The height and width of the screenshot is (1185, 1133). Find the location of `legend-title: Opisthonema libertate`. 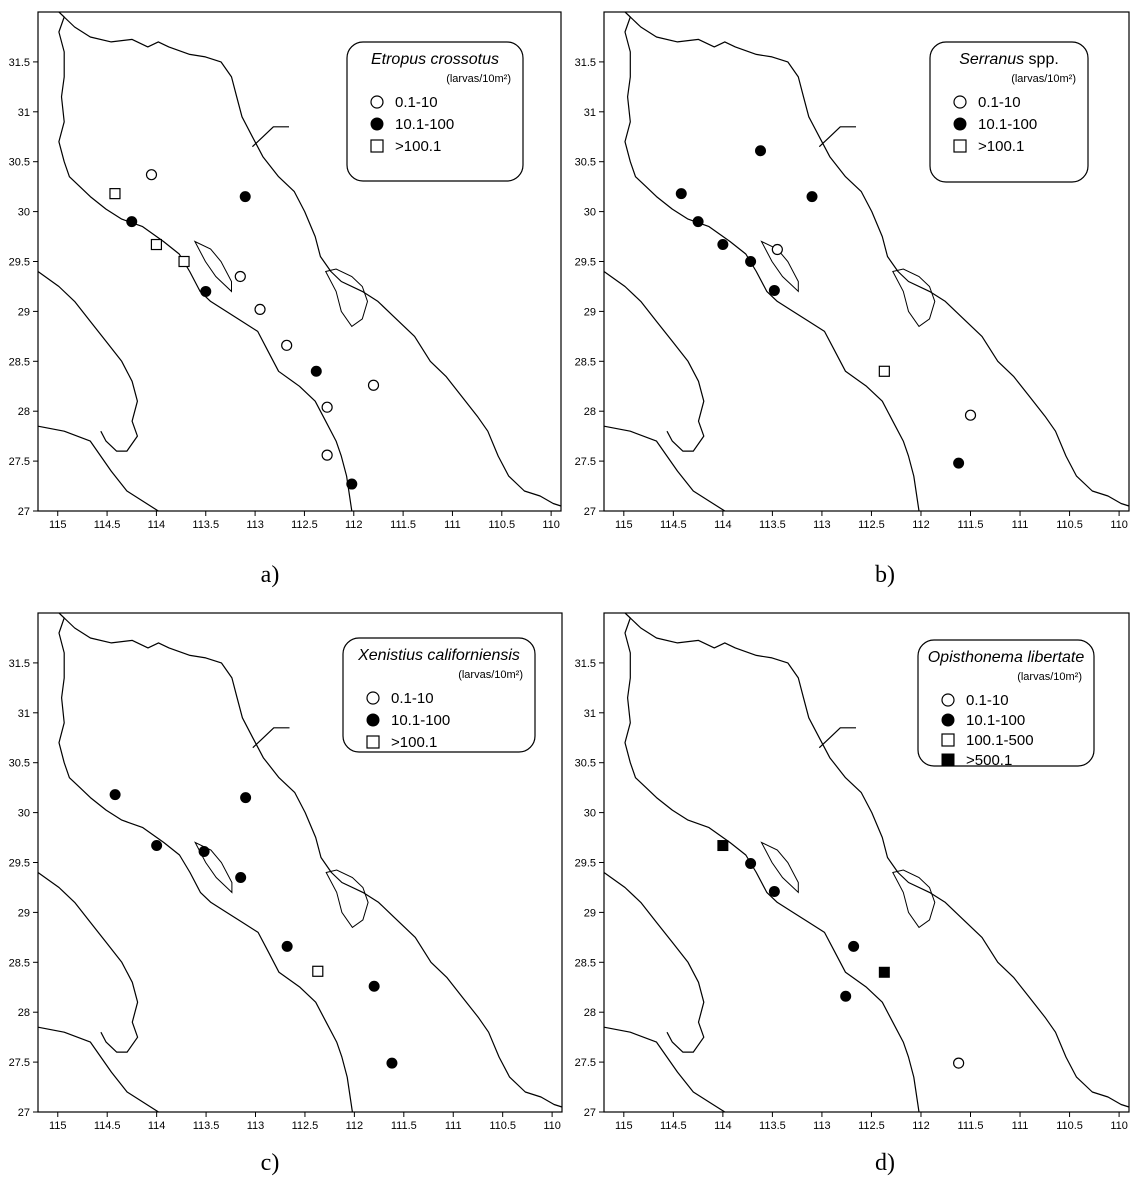

legend-title: Opisthonema libertate is located at coordinates (1006, 657).